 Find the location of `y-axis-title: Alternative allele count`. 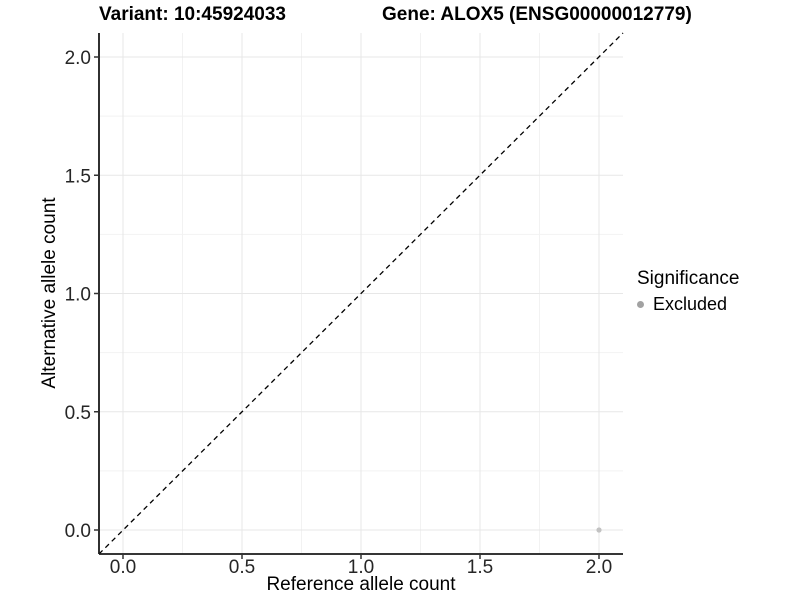

y-axis-title: Alternative allele count is located at coordinates (49, 293).